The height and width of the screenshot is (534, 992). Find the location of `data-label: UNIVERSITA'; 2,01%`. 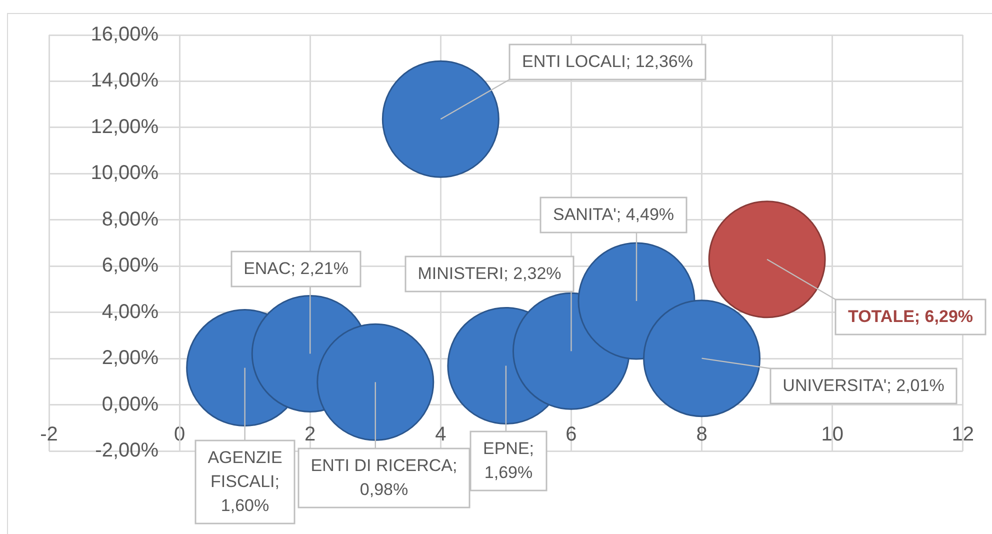

data-label: UNIVERSITA'; 2,01% is located at coordinates (863, 386).